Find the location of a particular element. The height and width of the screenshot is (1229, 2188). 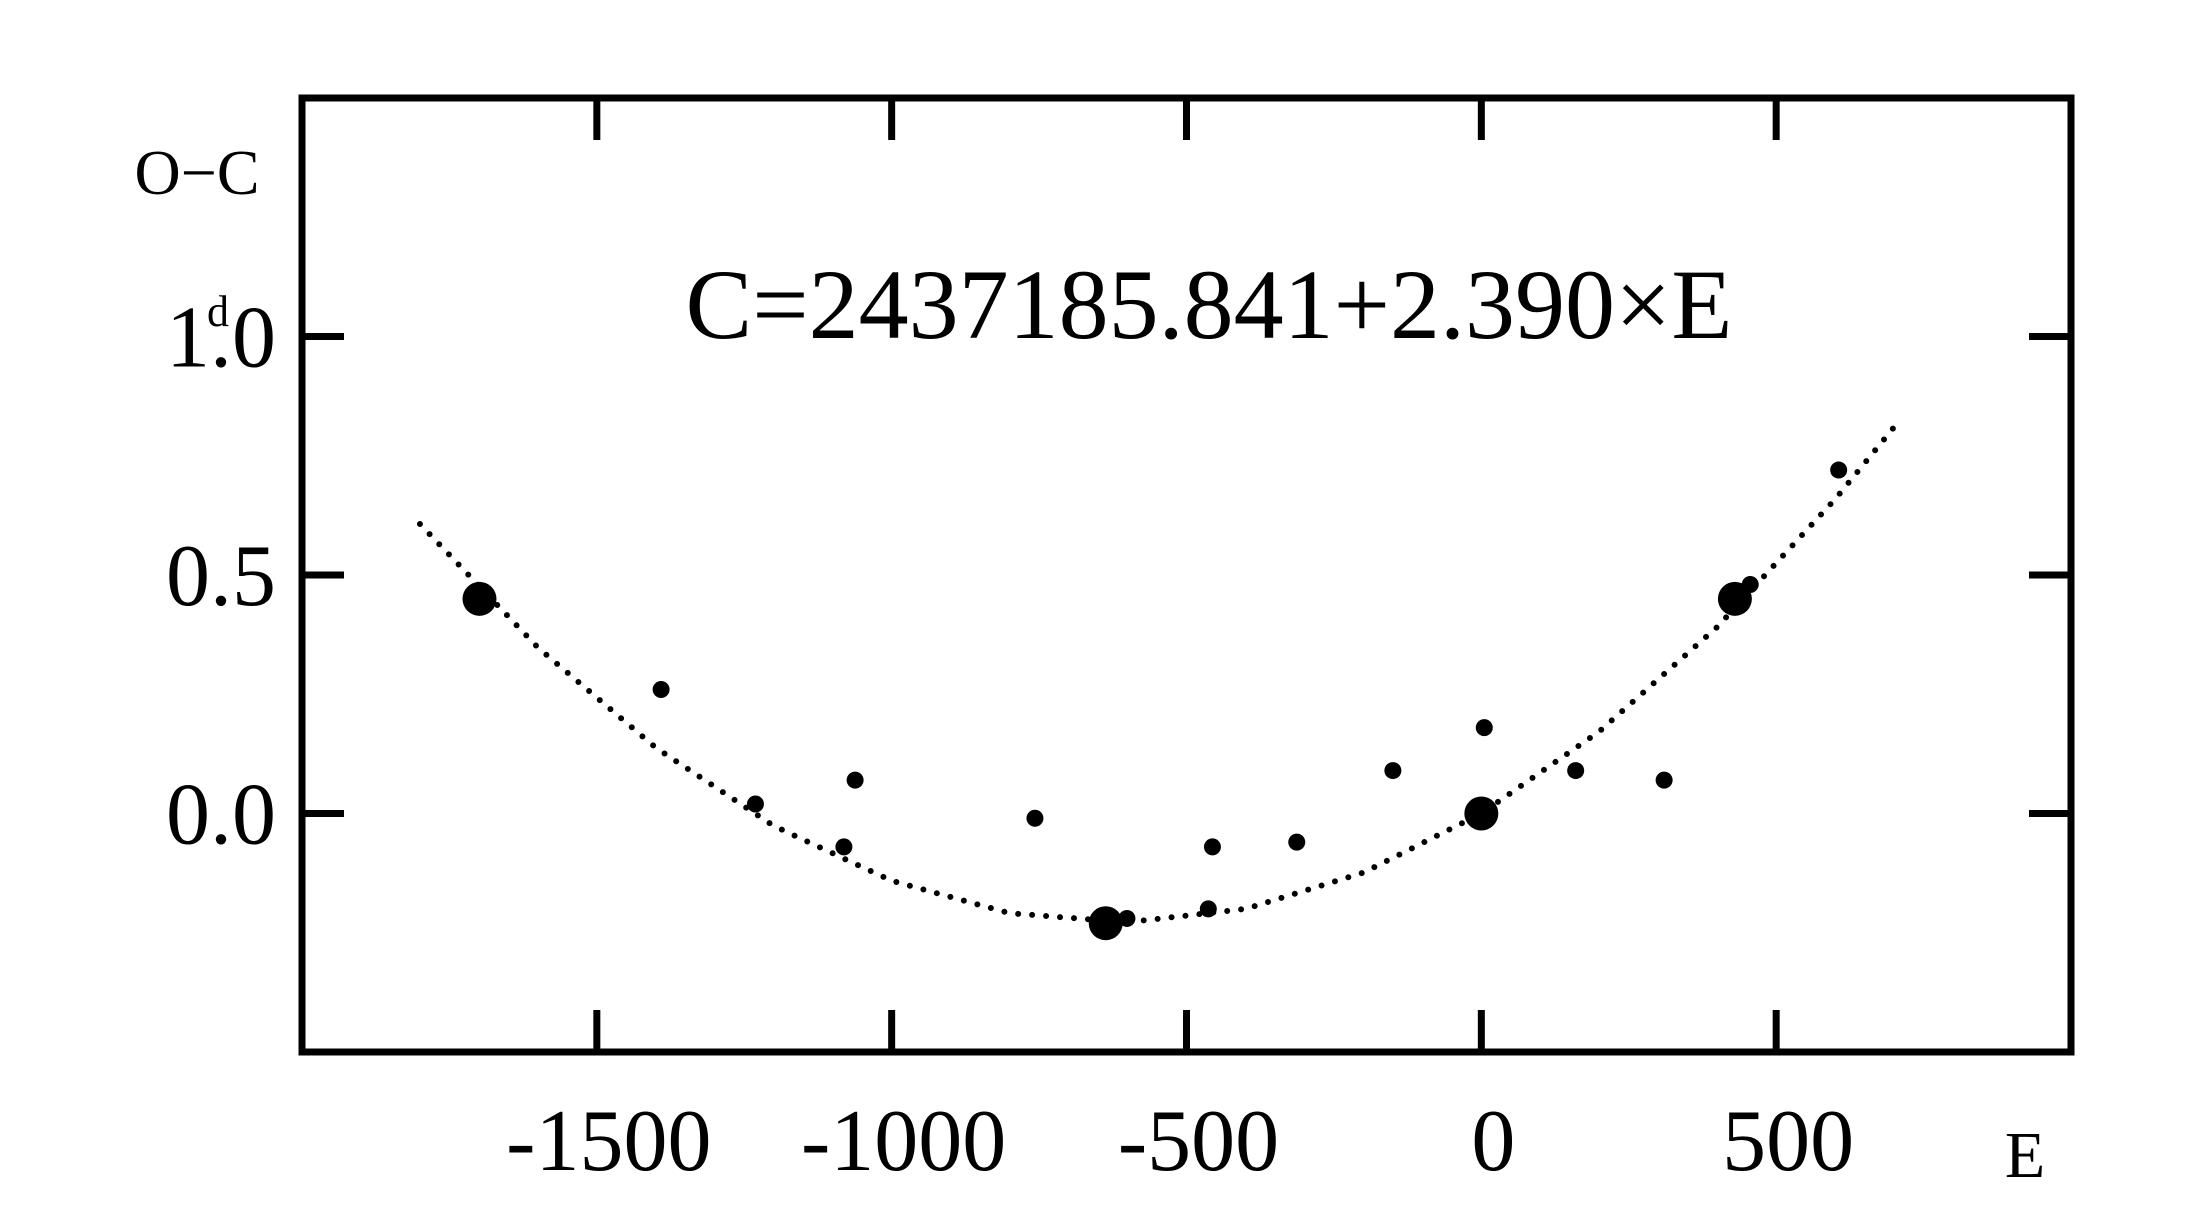

y-tick-label: 0.0 is located at coordinates (221, 815).